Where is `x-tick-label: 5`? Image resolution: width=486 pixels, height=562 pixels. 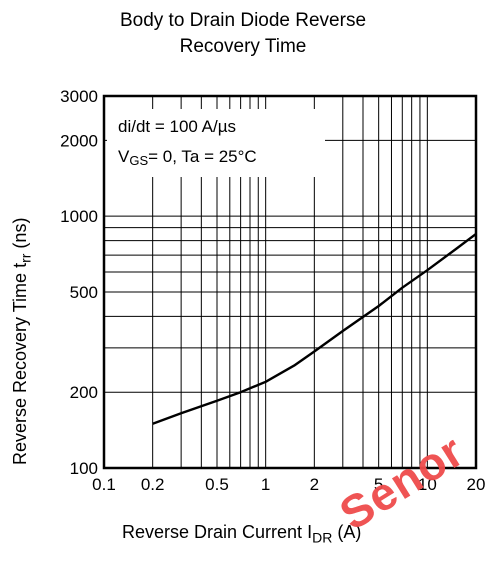 x-tick-label: 5 is located at coordinates (378, 484).